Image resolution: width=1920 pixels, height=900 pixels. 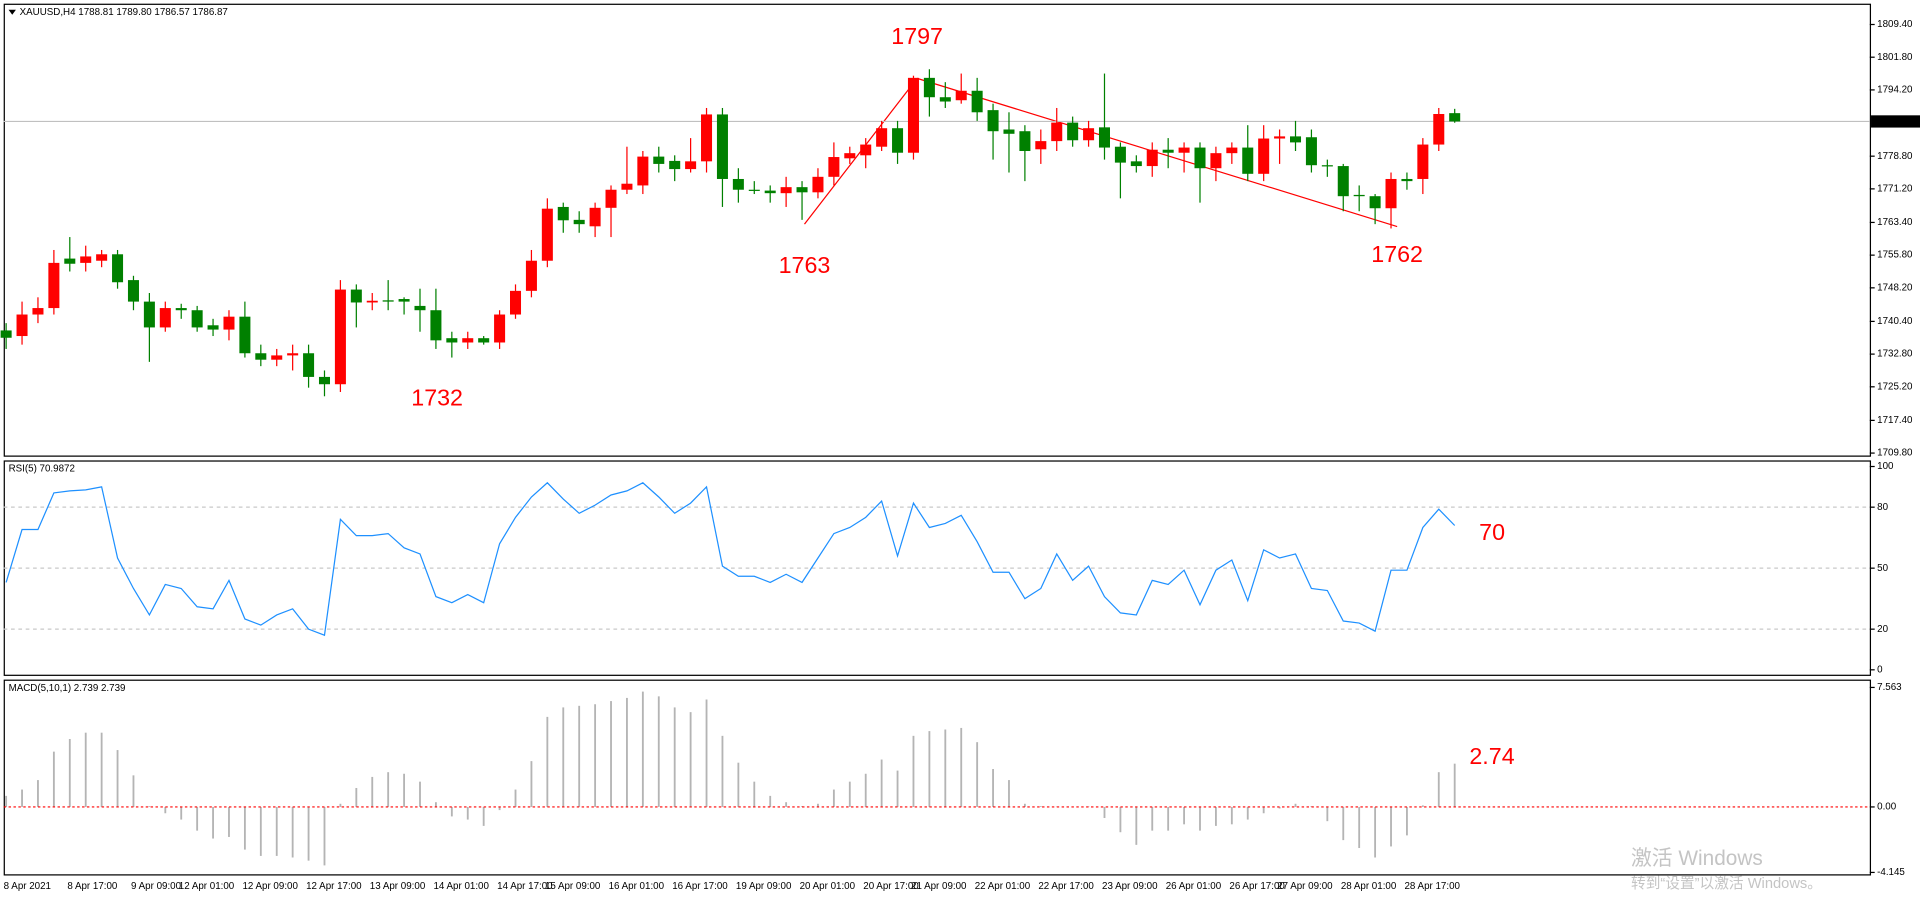 What do you see at coordinates (1003, 886) in the screenshot?
I see `x-tick-label: 22 Apr 01:00` at bounding box center [1003, 886].